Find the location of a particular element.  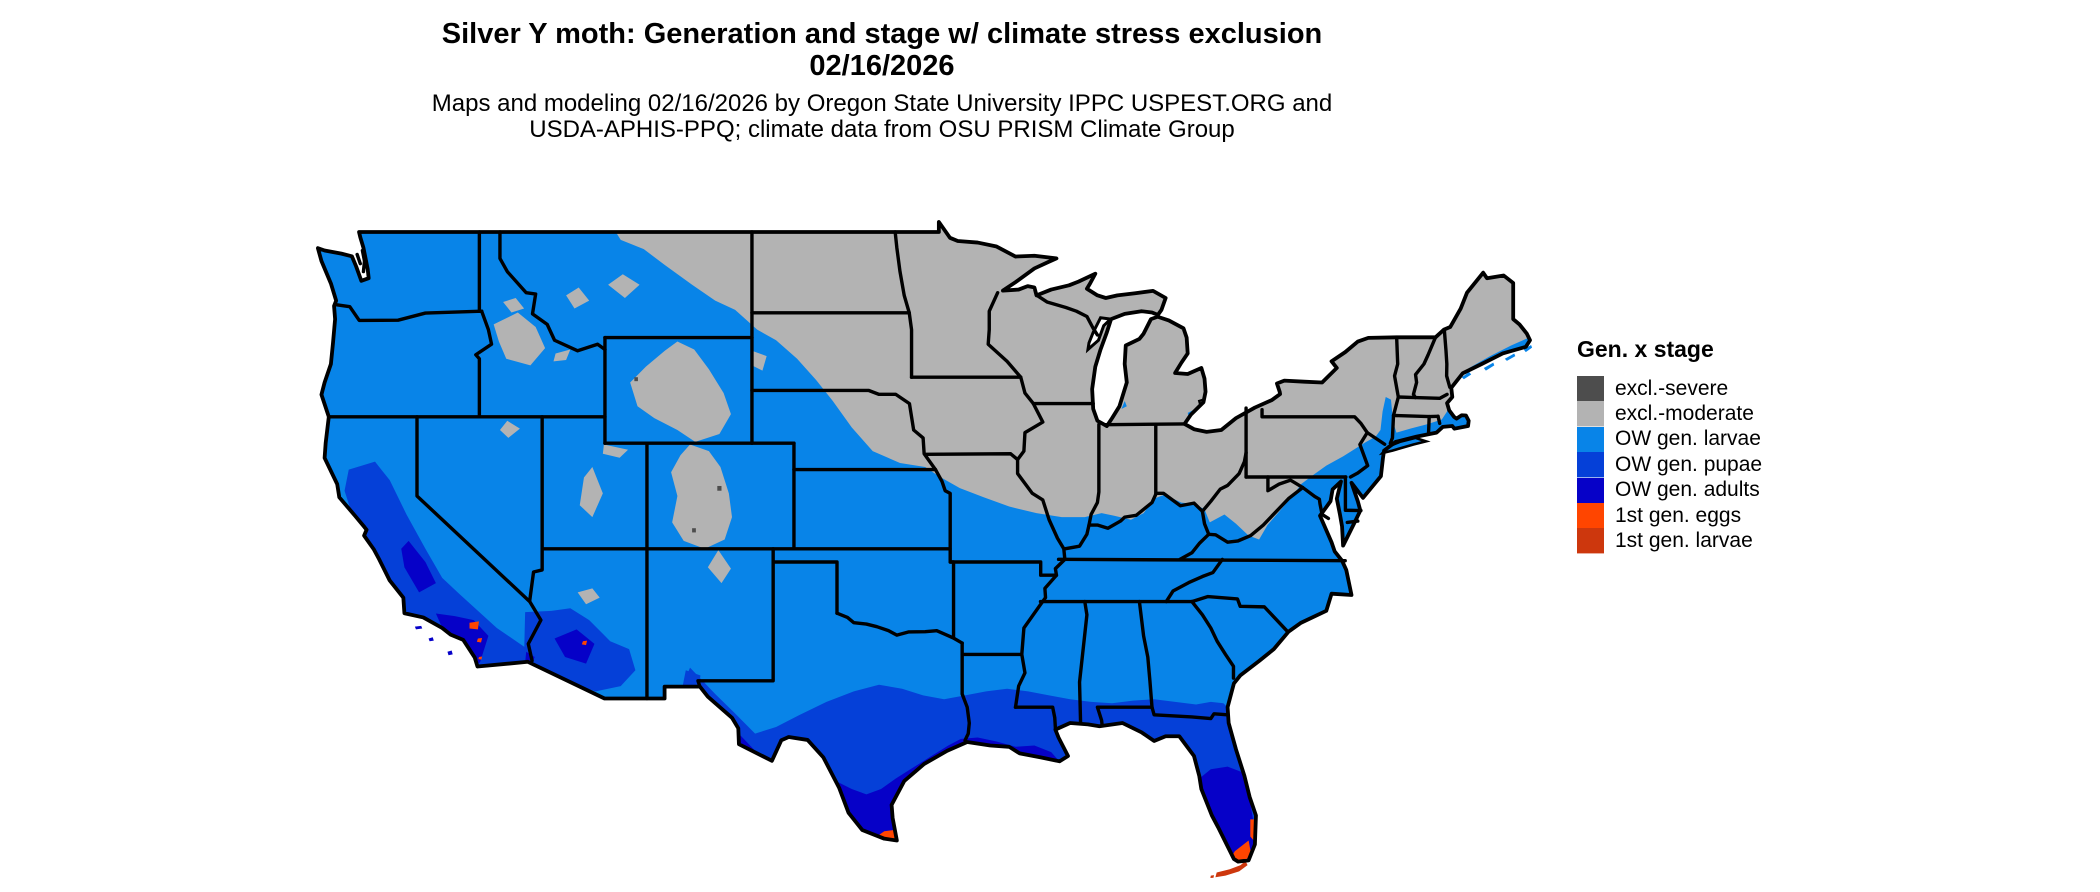

state-border-nm-tx is located at coordinates (735, 618).